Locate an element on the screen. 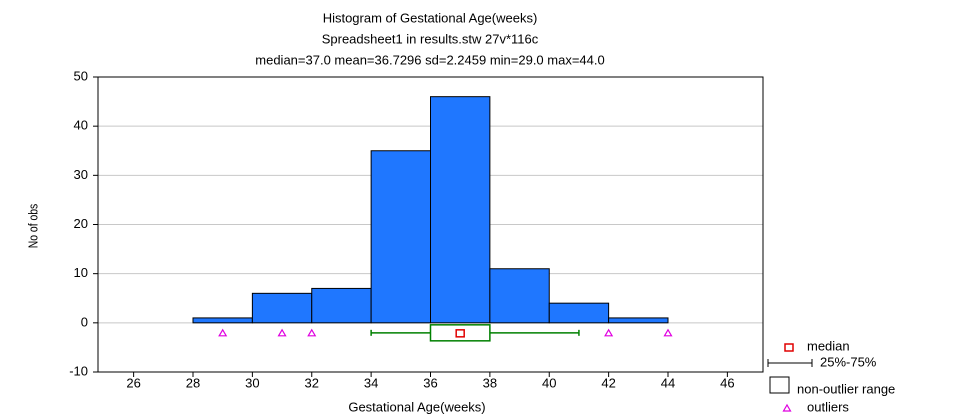 The image size is (970, 416). legend-label: median is located at coordinates (828, 345).